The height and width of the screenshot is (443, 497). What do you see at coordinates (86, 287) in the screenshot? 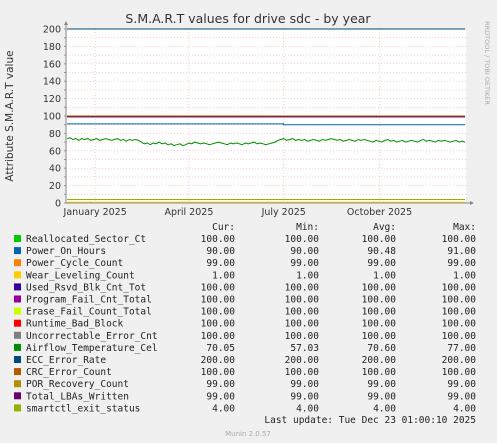
I see `legend-label: Used_Rsvd_Blk_Cnt_Tot` at bounding box center [86, 287].